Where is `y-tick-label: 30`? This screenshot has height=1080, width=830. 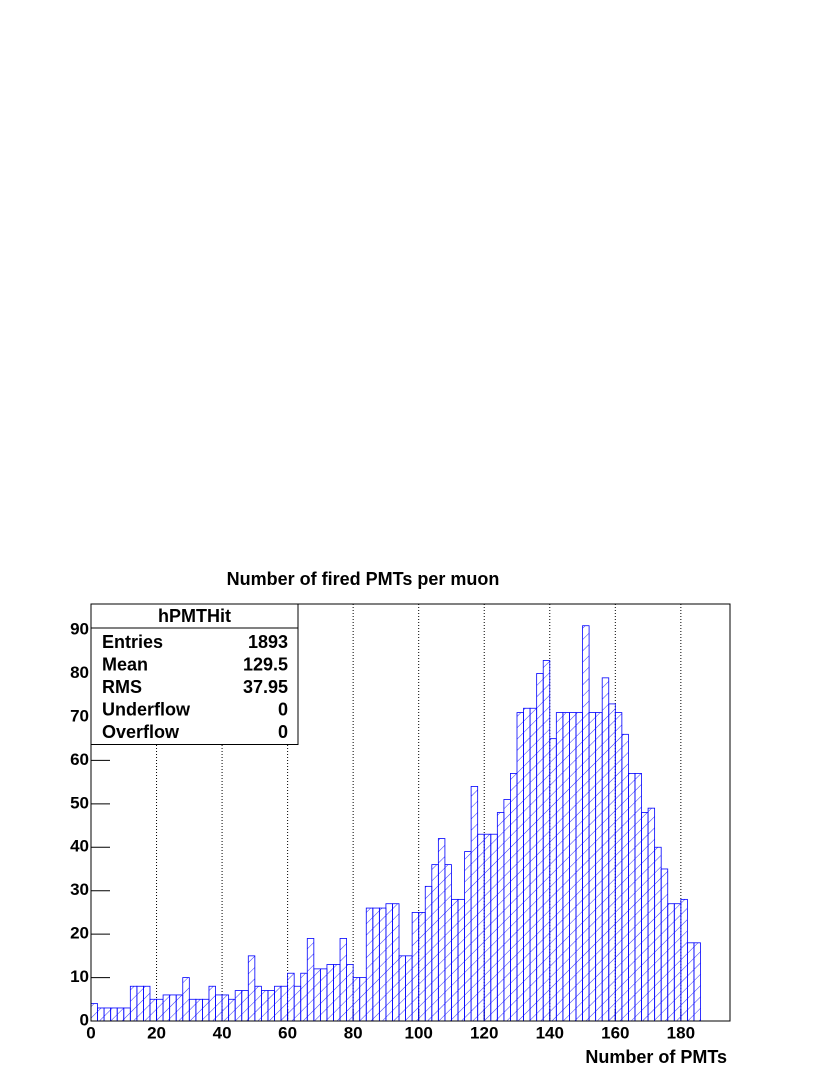
y-tick-label: 30 is located at coordinates (79, 889).